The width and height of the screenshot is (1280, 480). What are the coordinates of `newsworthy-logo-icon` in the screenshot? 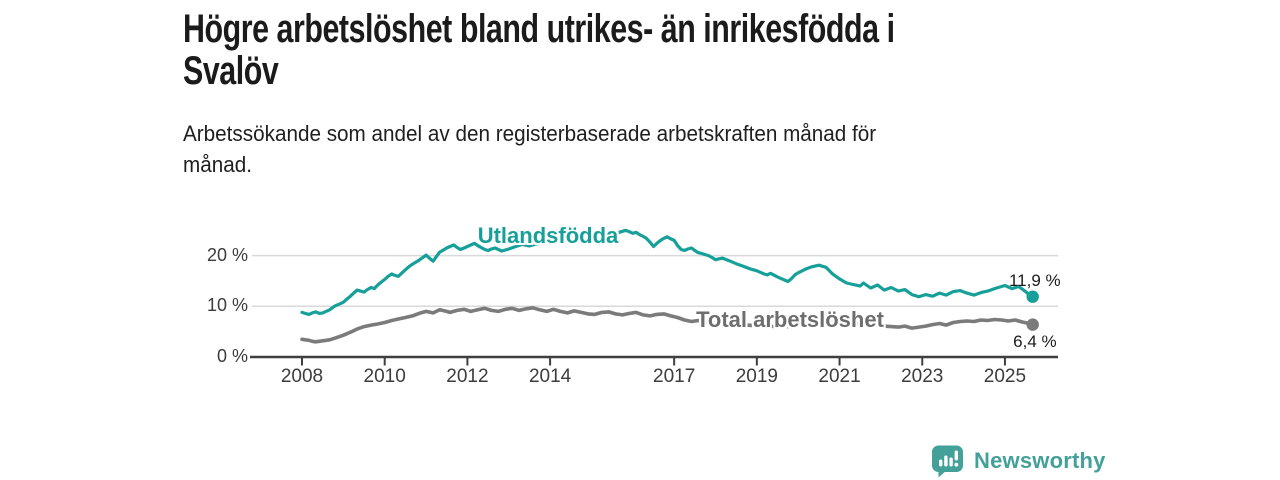 It's located at (947, 461).